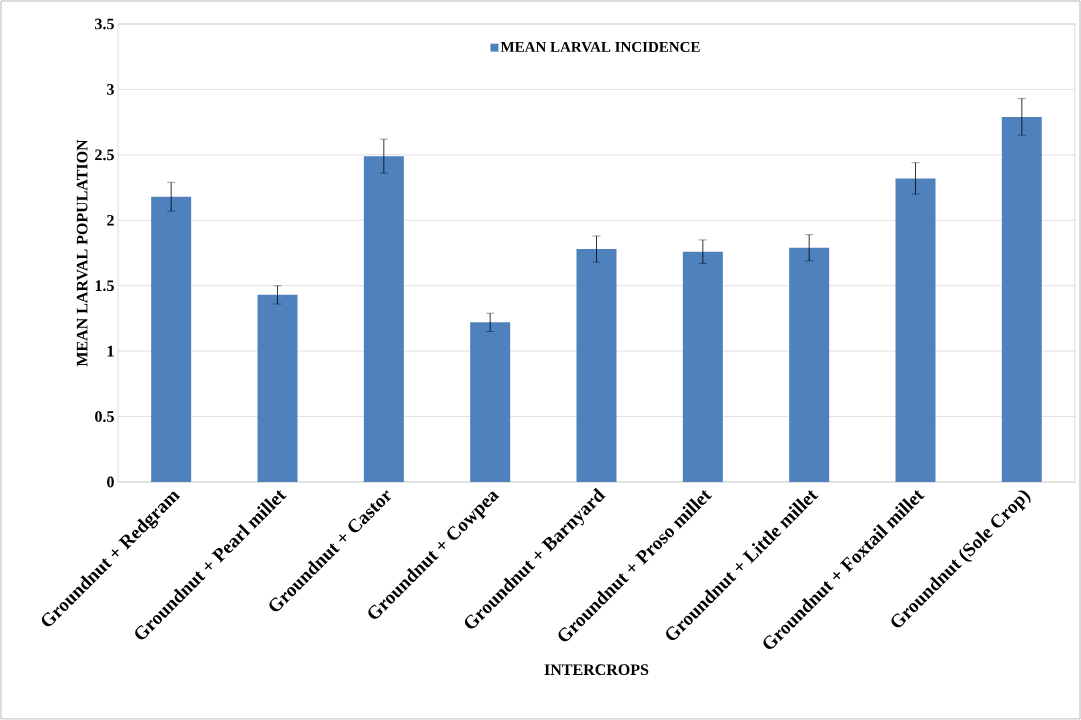 This screenshot has width=1081, height=720. What do you see at coordinates (600, 47) in the screenshot?
I see `legend-label: MEAN LARVAL INCIDENCE` at bounding box center [600, 47].